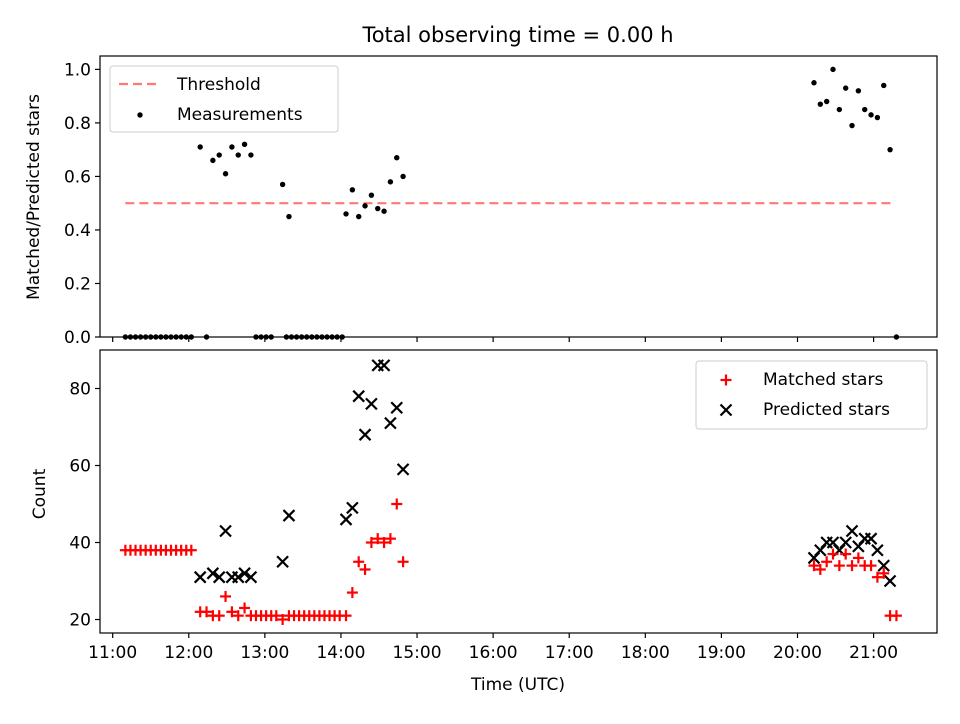  I want to click on legend-predicted-swatch-b, so click(726, 410).